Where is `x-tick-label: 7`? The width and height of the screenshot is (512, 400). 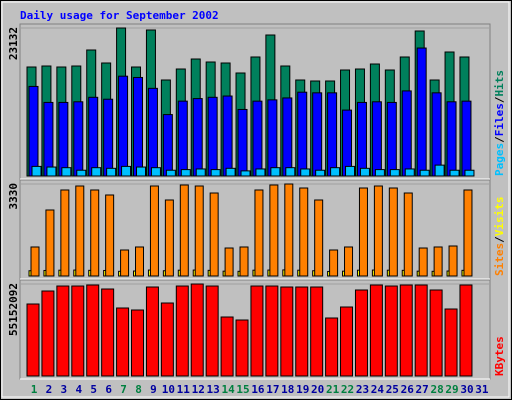
x-tick-label: 7 is located at coordinates (123, 389).